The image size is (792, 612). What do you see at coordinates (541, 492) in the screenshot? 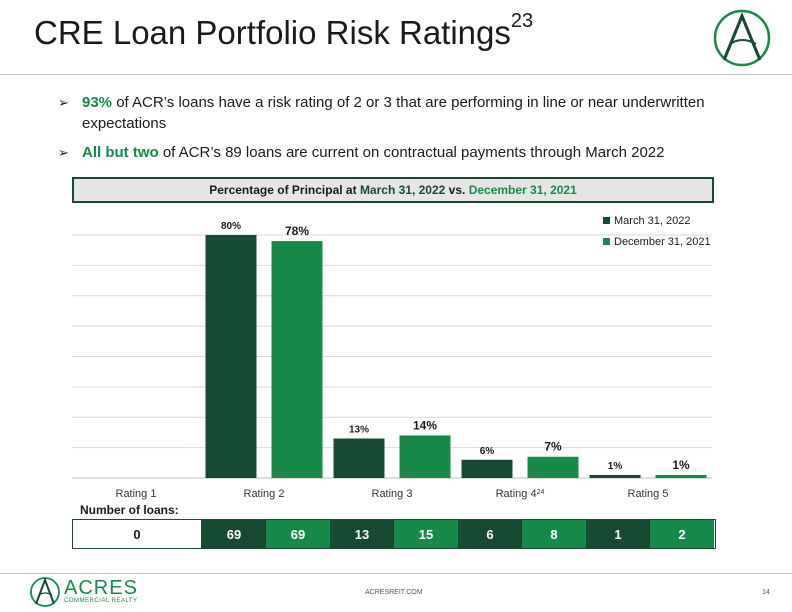
I see `x-tick-footnote: 24` at bounding box center [541, 492].